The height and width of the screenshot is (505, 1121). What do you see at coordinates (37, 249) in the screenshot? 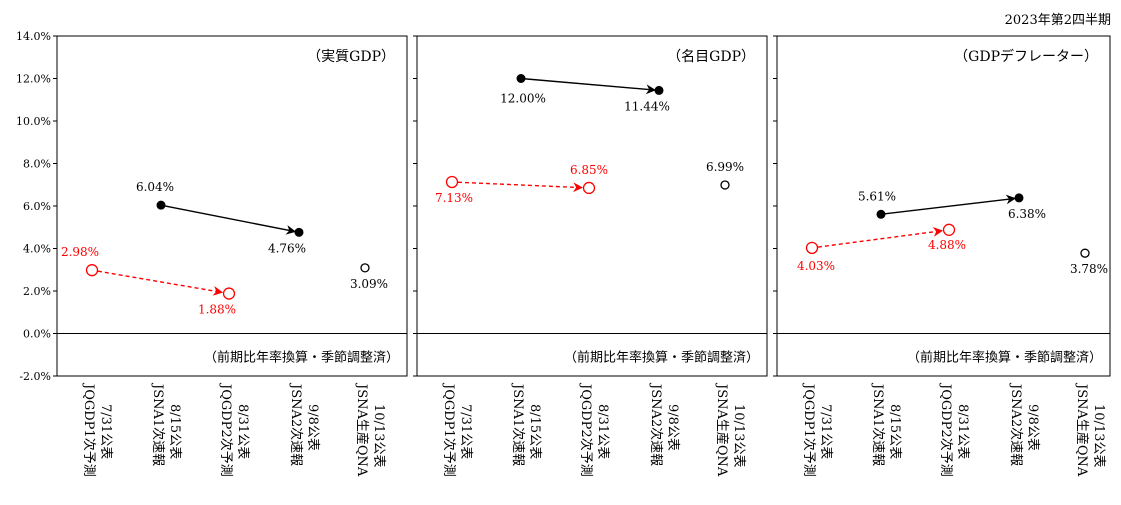
I see `y-tick-label: 4.0%` at bounding box center [37, 249].